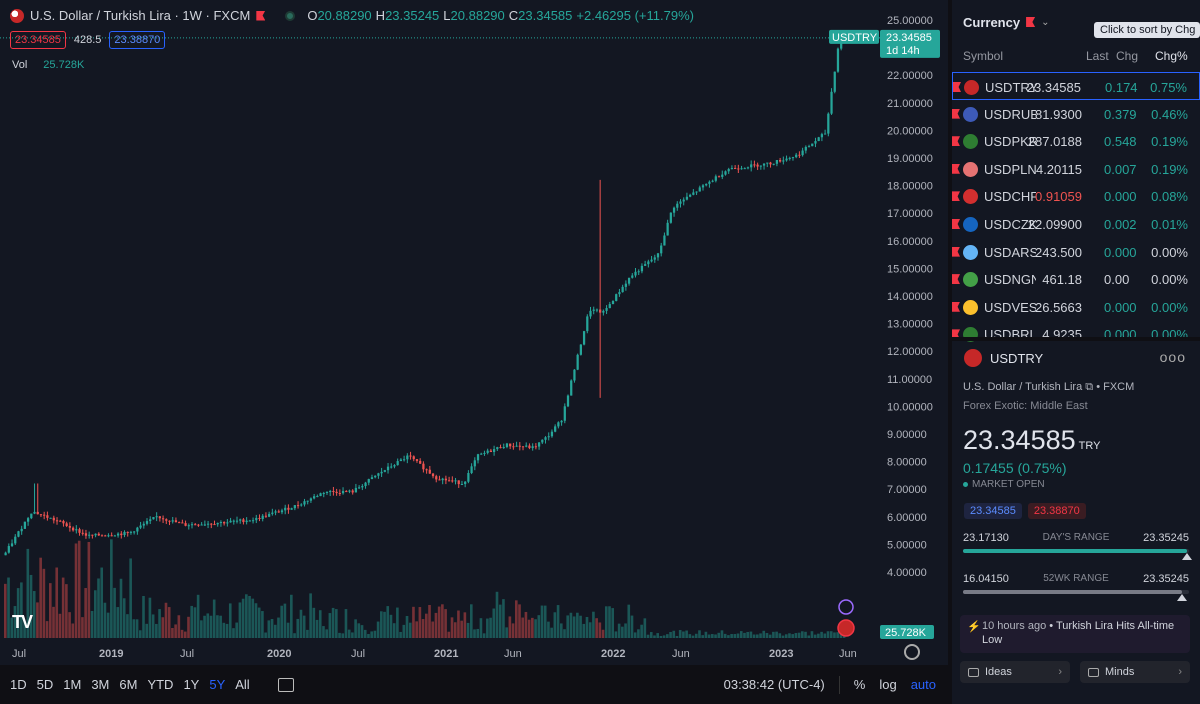 Image resolution: width=1200 pixels, height=704 pixels. I want to click on watchlist-row: USDTRY 23.34585 0.174 0.75%, so click(1076, 86).